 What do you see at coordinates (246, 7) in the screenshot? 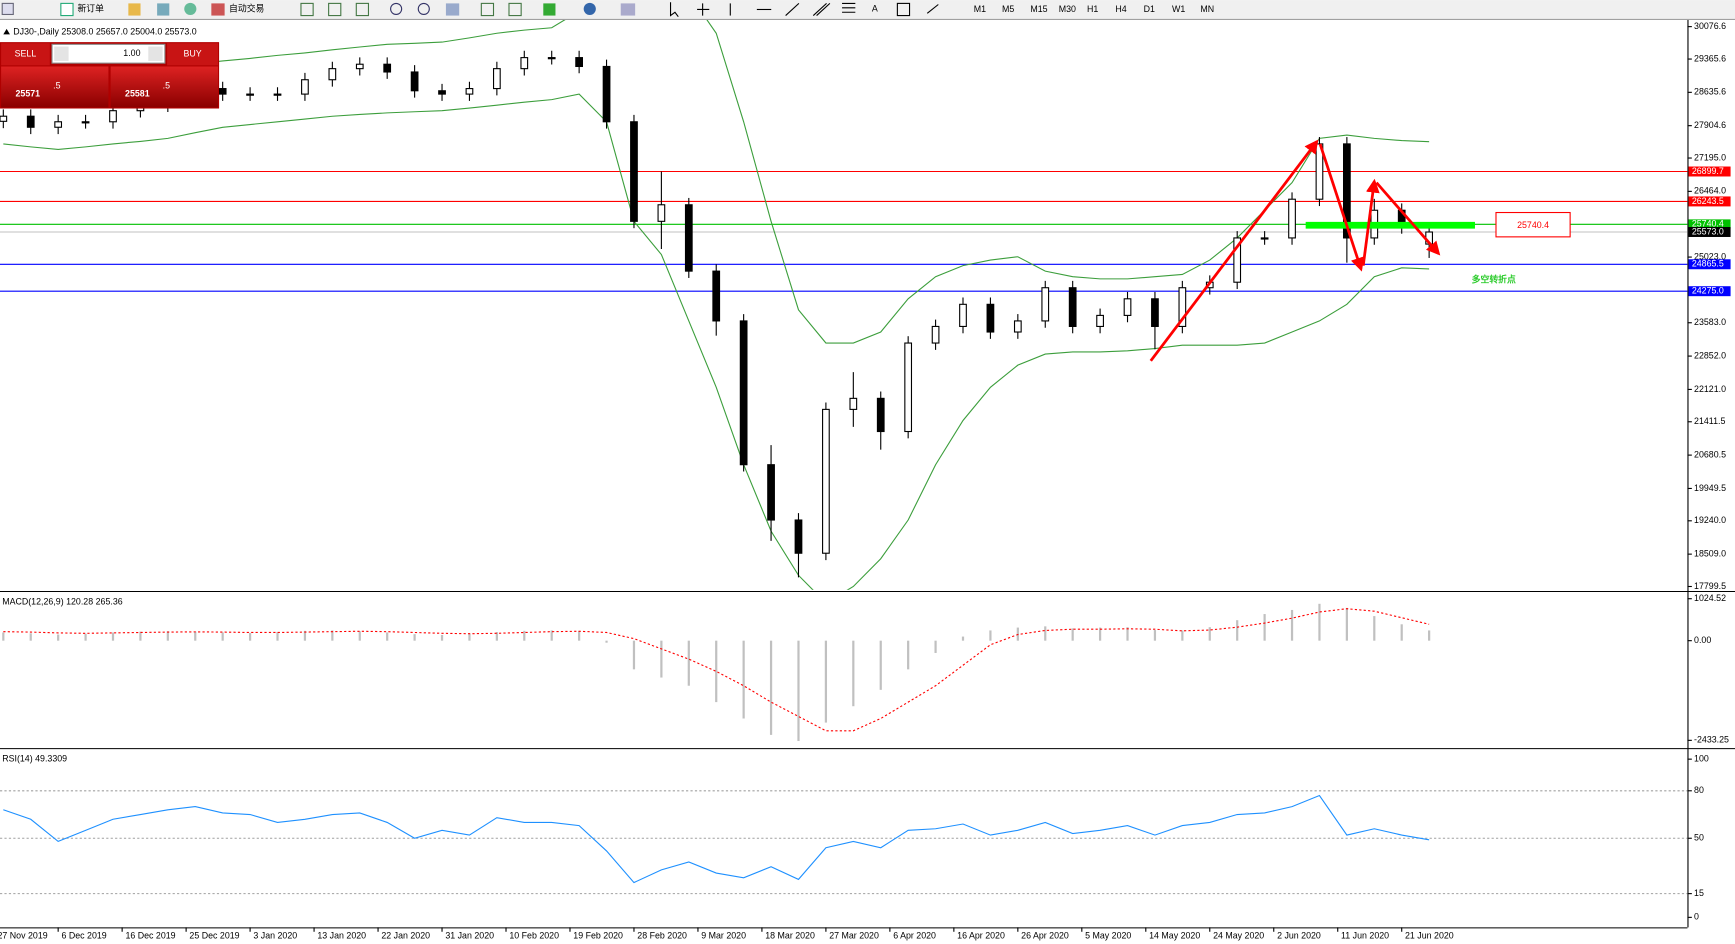
I see `auto-trading-button: 自动交易` at bounding box center [246, 7].